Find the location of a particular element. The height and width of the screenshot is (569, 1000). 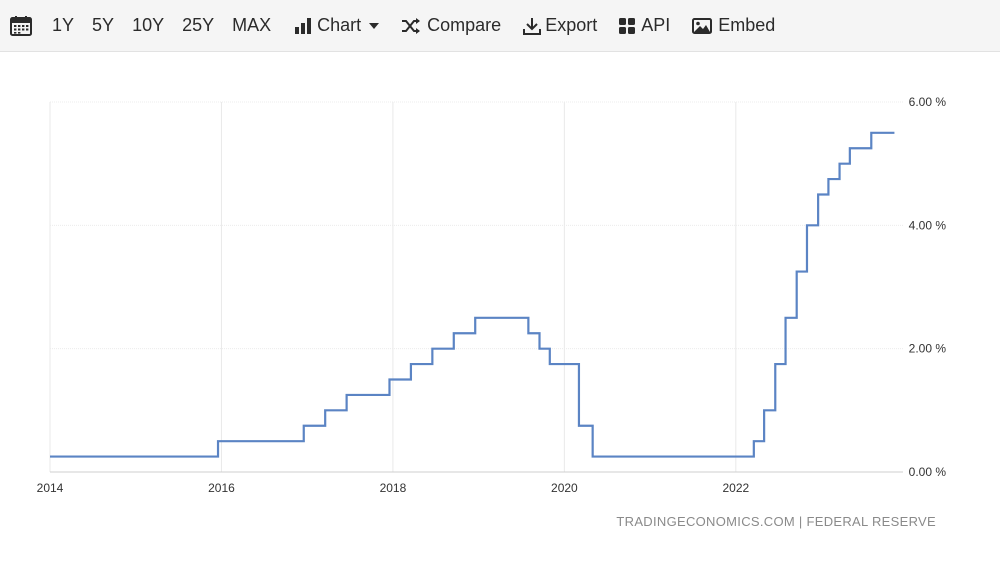

source-credit: TRADINGECONOMICS.COM | FEDERAL RESERVE is located at coordinates (776, 521).